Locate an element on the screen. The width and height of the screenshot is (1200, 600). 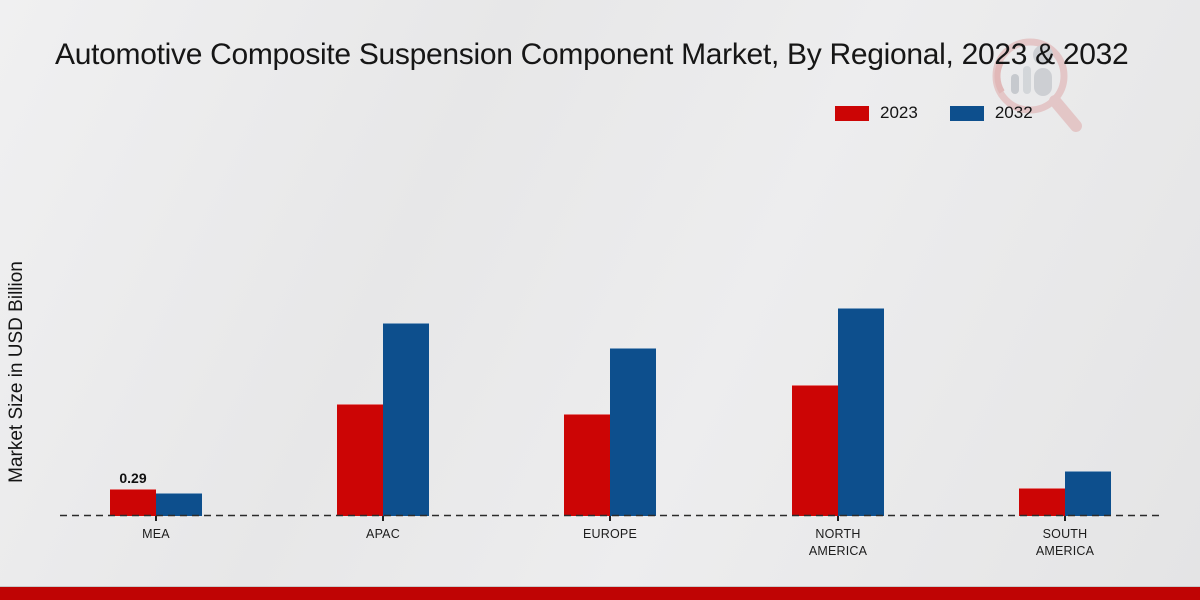
legend-item-2032: 2032 is located at coordinates (991, 113).